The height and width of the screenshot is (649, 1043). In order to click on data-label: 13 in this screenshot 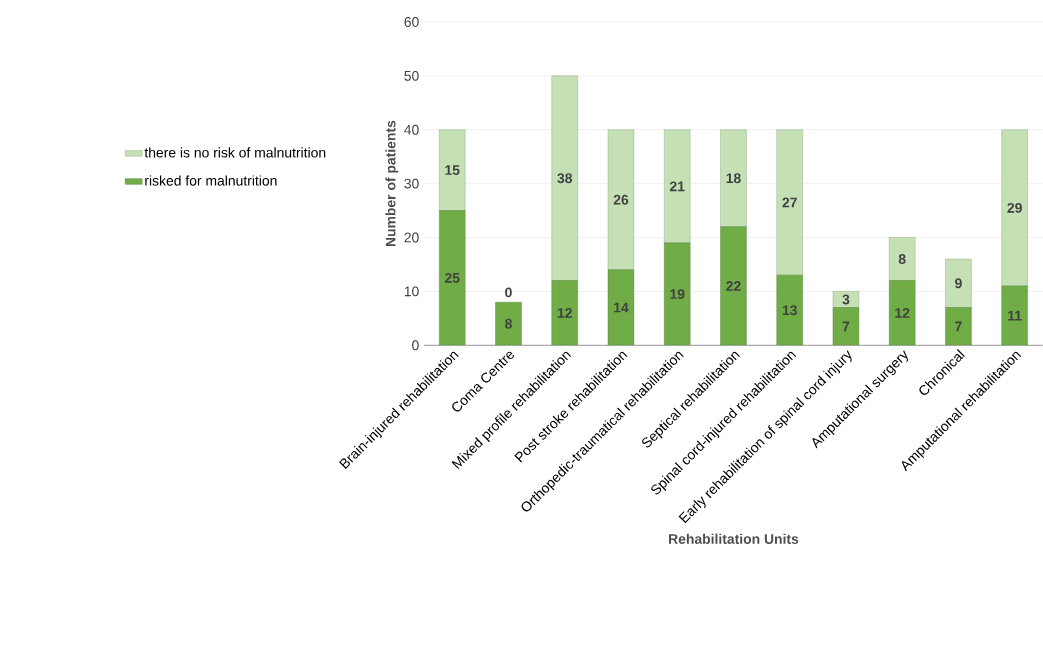, I will do `click(789, 310)`.